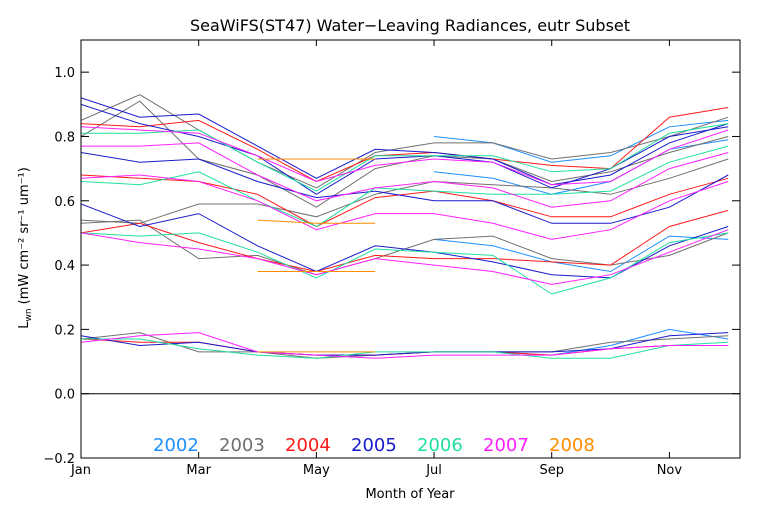 The width and height of the screenshot is (768, 512). I want to click on y-axis-label: Lwn (mW cm⁻² sr⁻¹ um⁻¹), so click(25, 248).